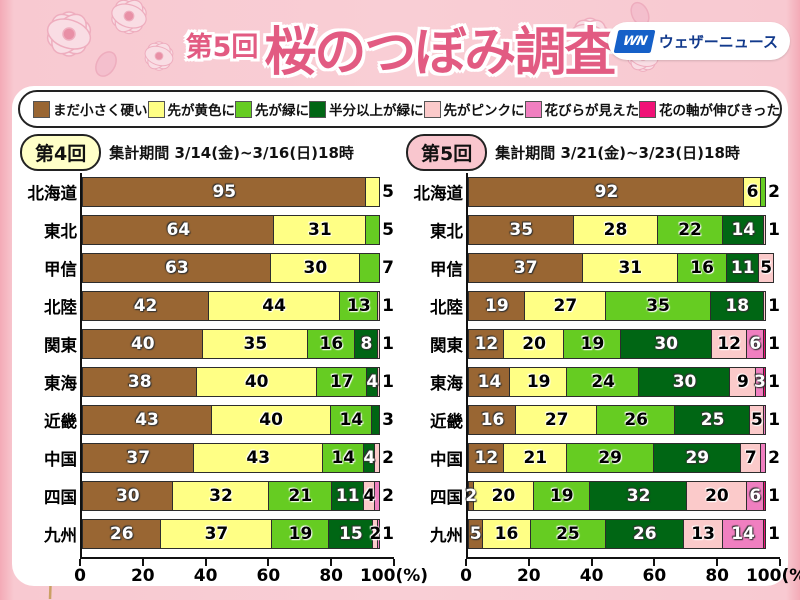 The height and width of the screenshot is (600, 800). Describe the element at coordinates (60, 307) in the screenshot. I see `region-label: 北陸` at that location.